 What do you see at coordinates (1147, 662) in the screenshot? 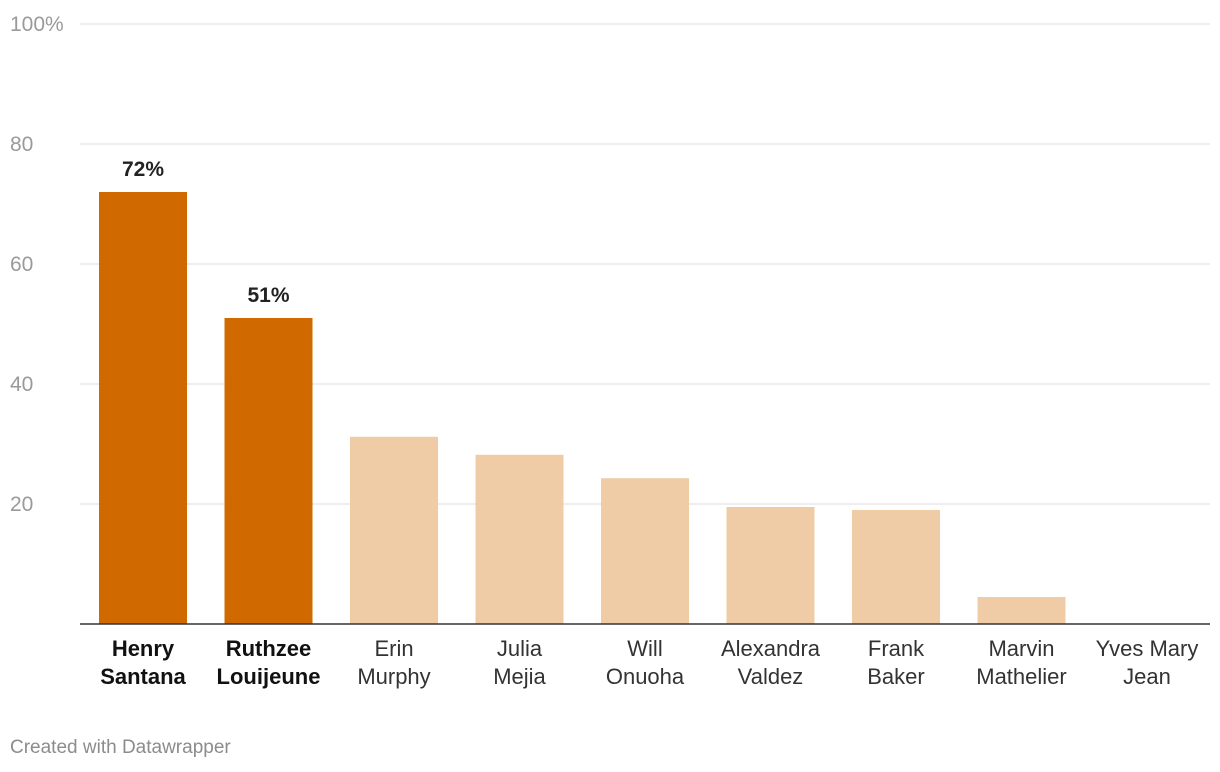
I see `category-label: Yves Mary Jean` at bounding box center [1147, 662].